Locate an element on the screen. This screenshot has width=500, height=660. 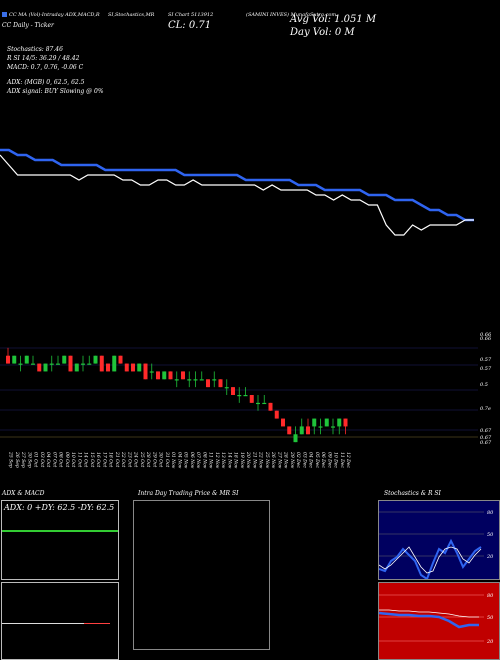
rsi-plot: 80 50 20 is located at coordinates (439, 621).